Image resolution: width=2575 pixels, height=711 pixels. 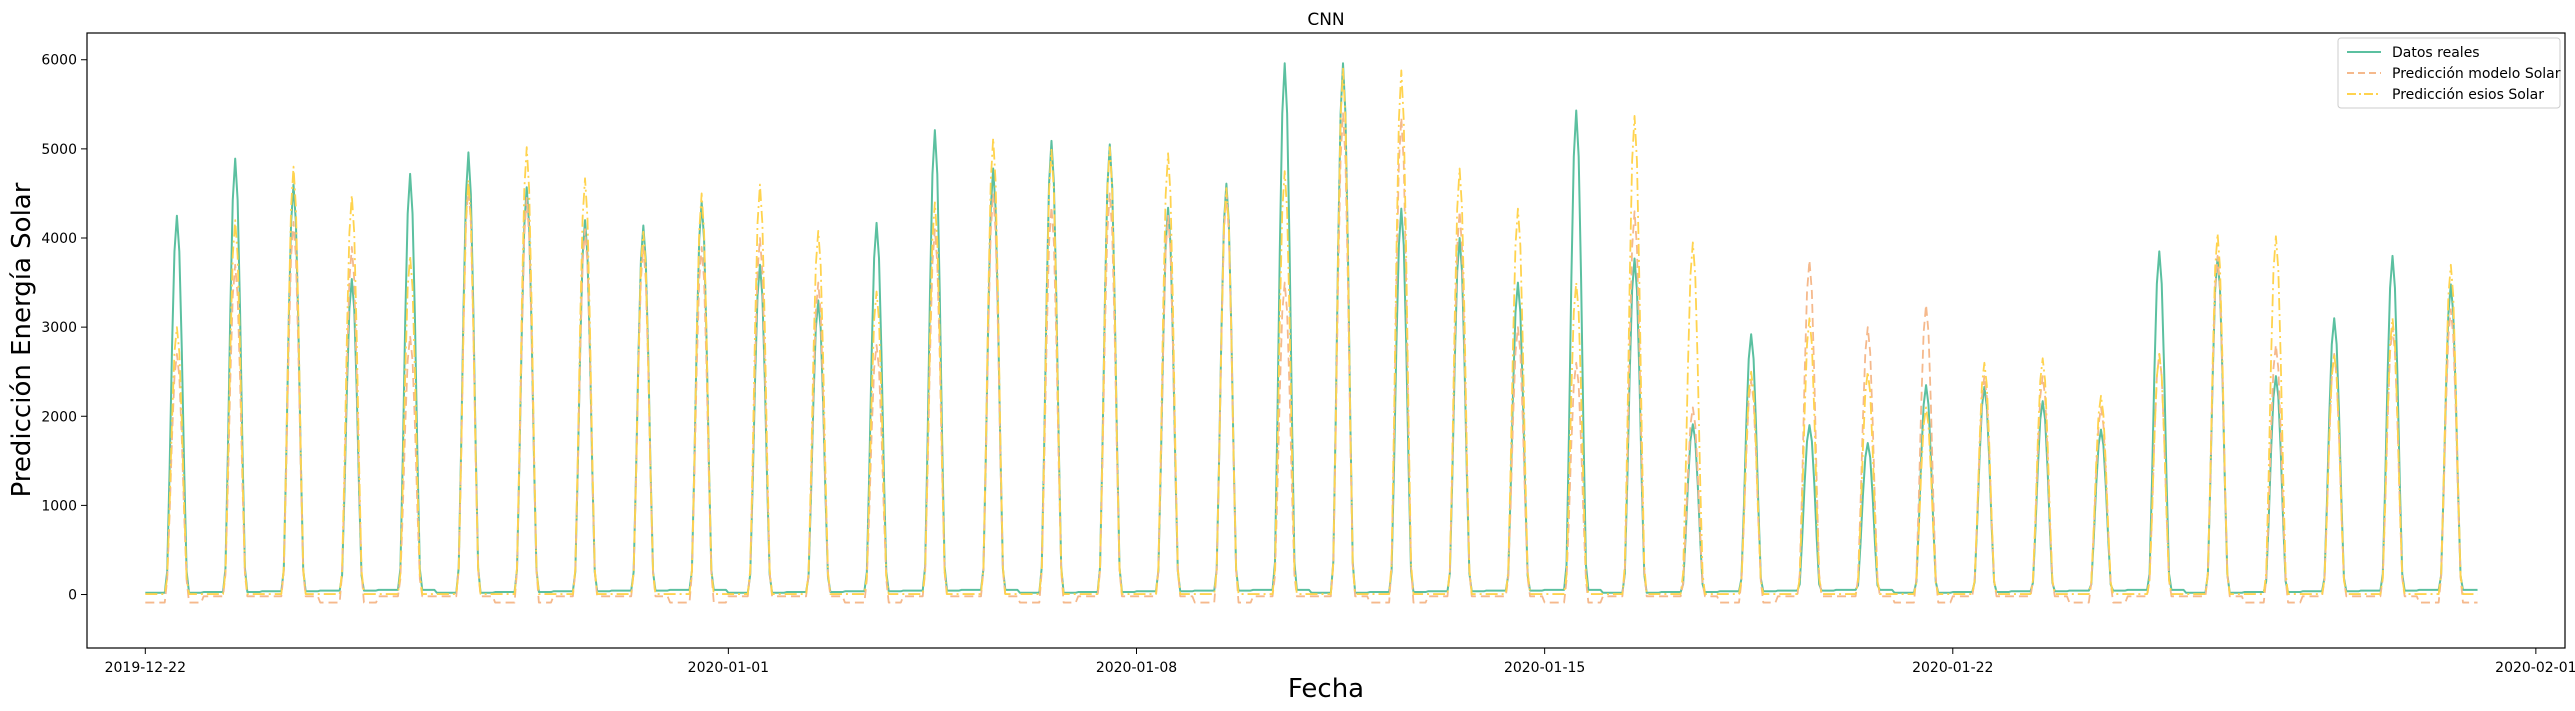 What do you see at coordinates (59, 61) in the screenshot?
I see `y-tick-label: 6000` at bounding box center [59, 61].